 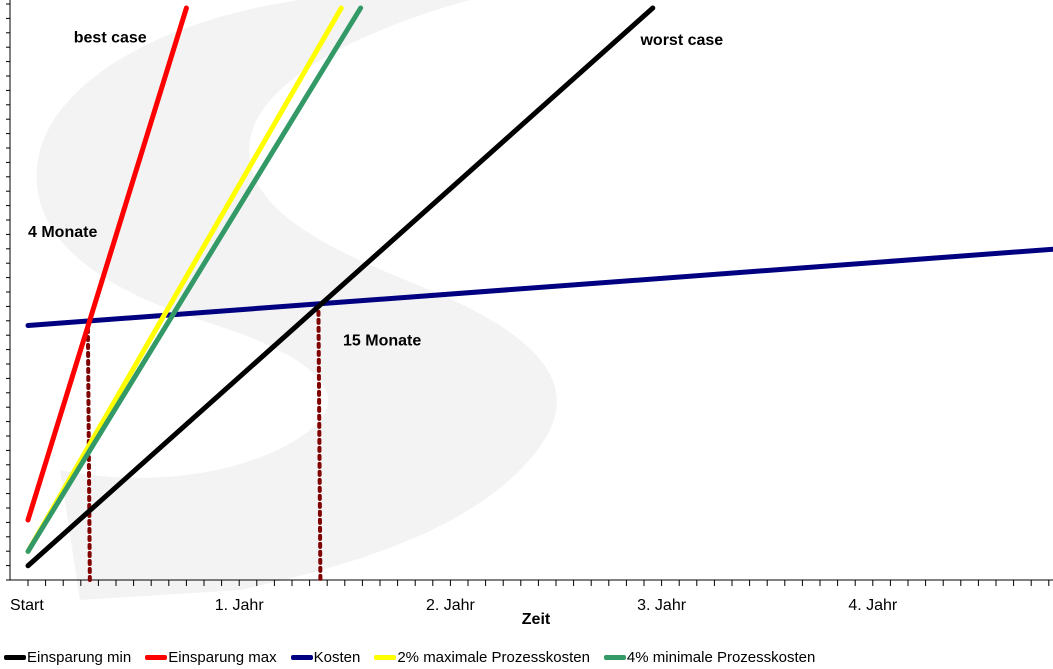 What do you see at coordinates (79, 657) in the screenshot?
I see `legend-label: Einsparung min` at bounding box center [79, 657].